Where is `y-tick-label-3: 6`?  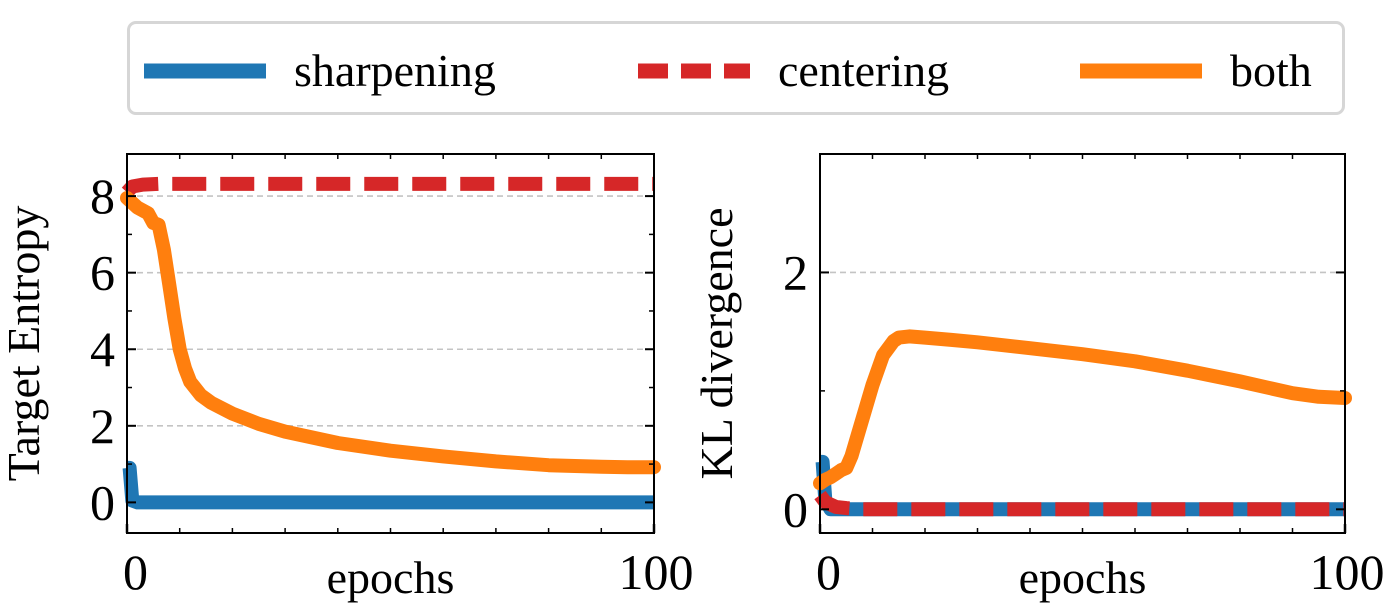 y-tick-label-3: 6 is located at coordinates (102, 273).